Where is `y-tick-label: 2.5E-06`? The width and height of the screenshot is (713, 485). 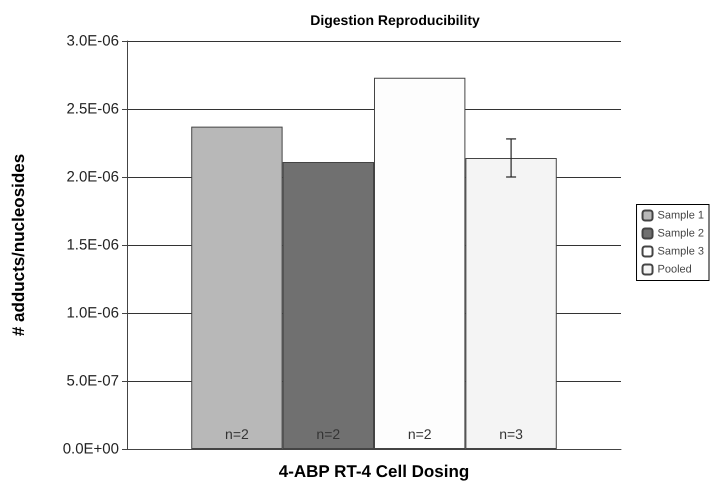
y-tick-label: 2.5E-06 is located at coordinates (92, 109).